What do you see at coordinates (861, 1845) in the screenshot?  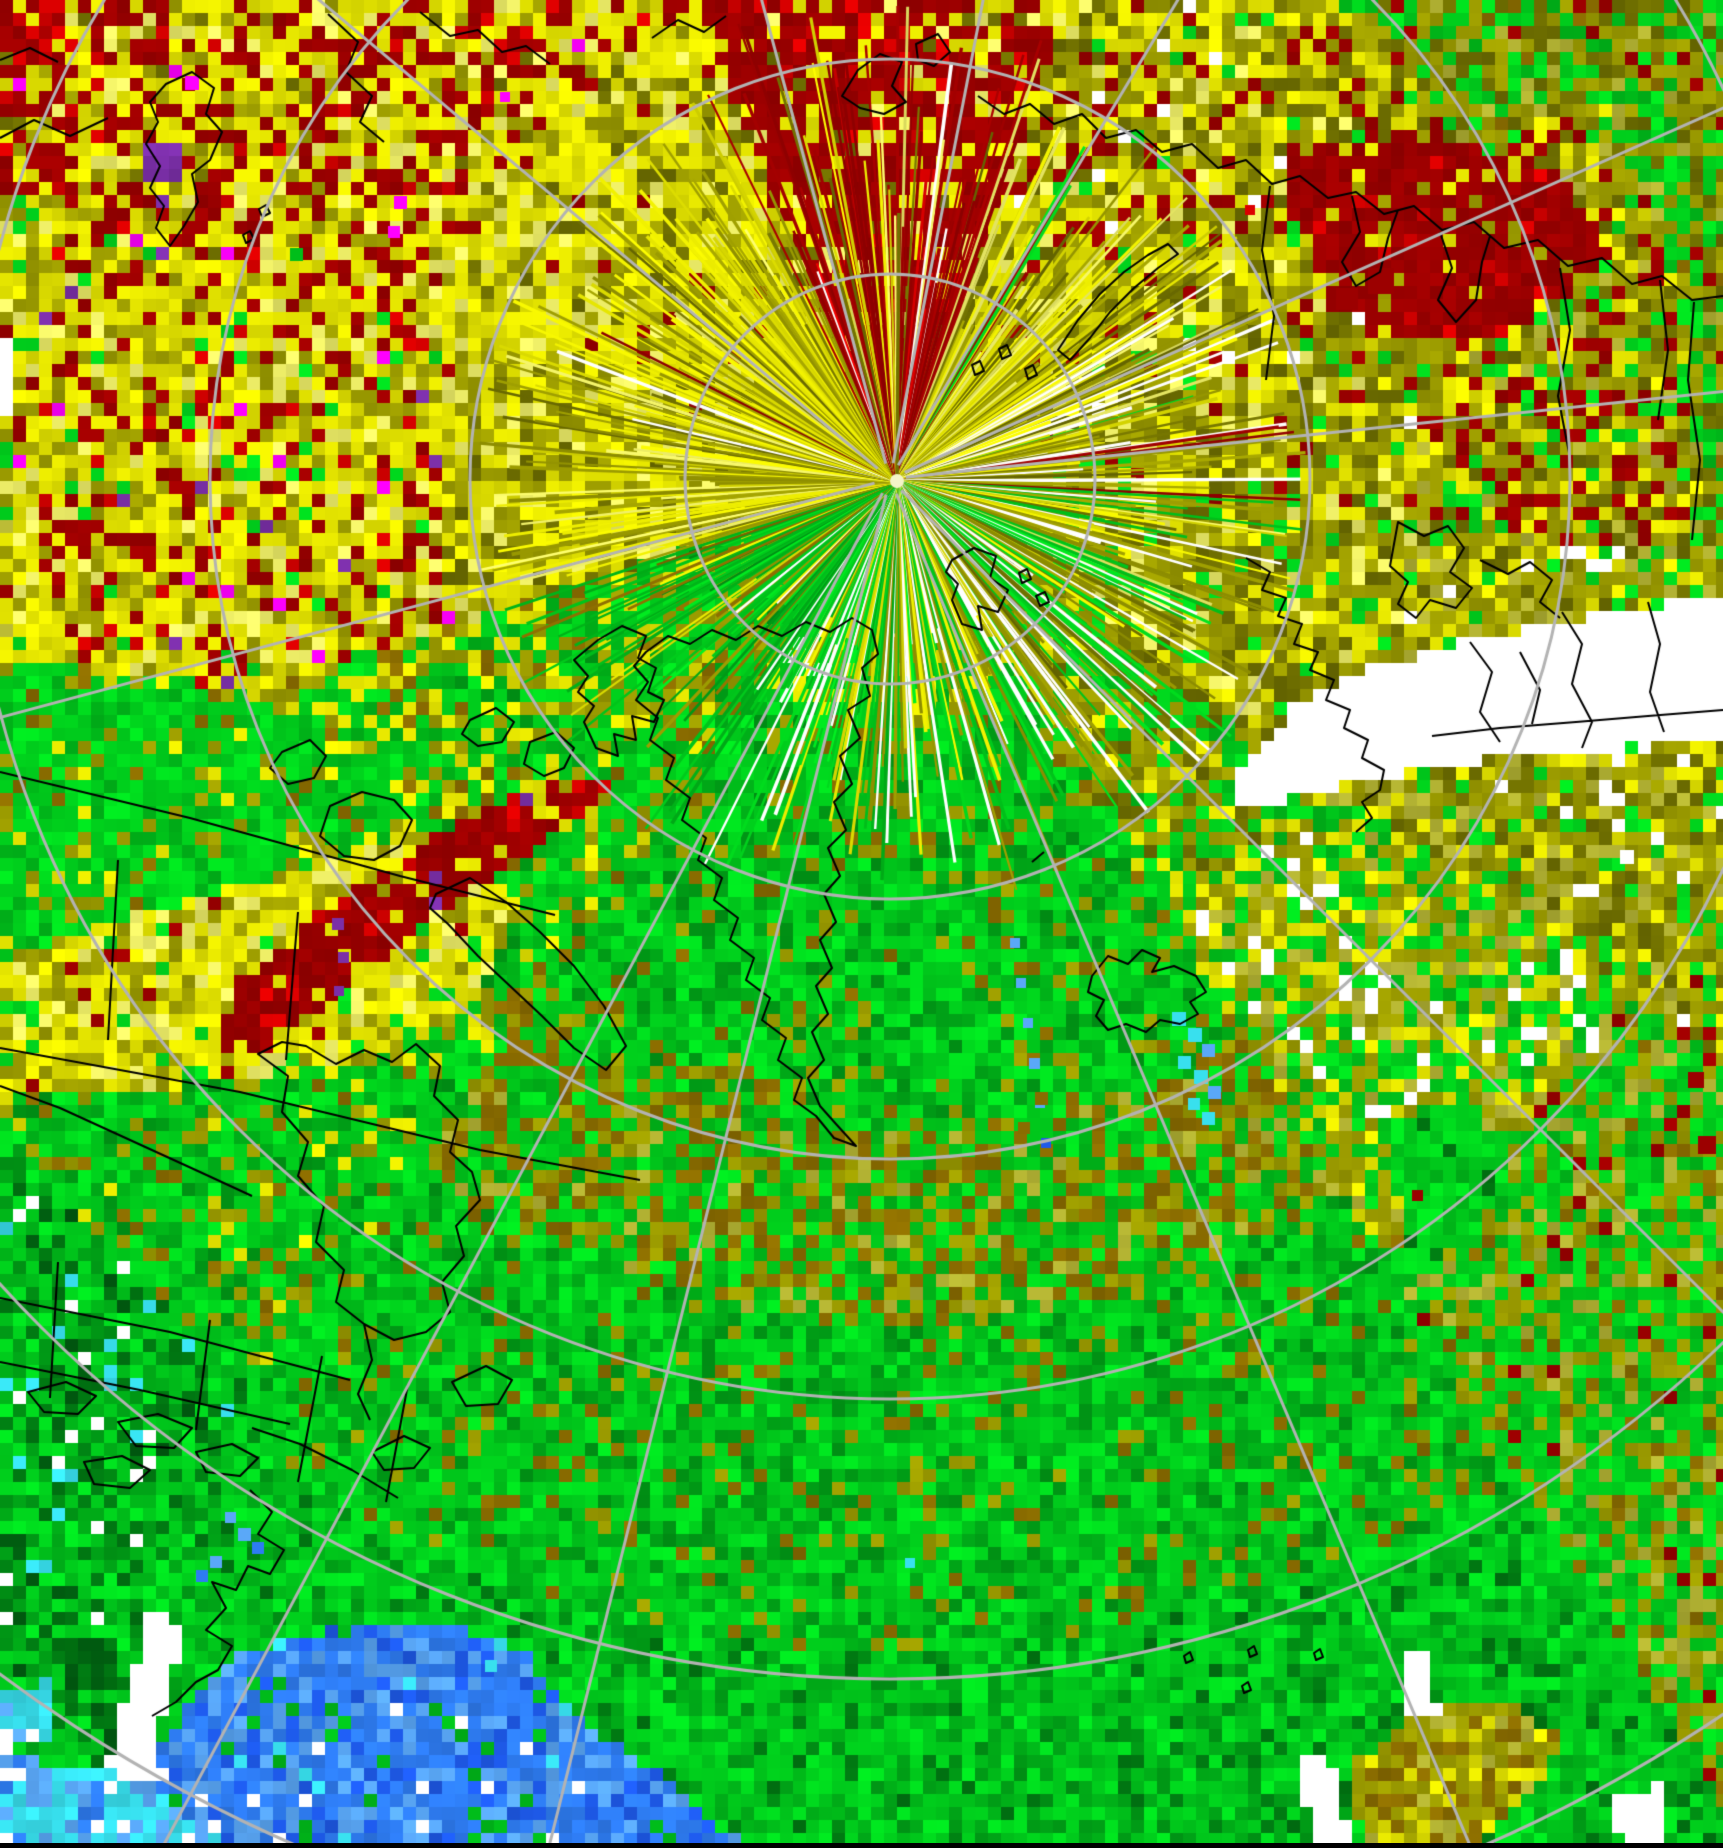 I see `bottom-axis-line` at bounding box center [861, 1845].